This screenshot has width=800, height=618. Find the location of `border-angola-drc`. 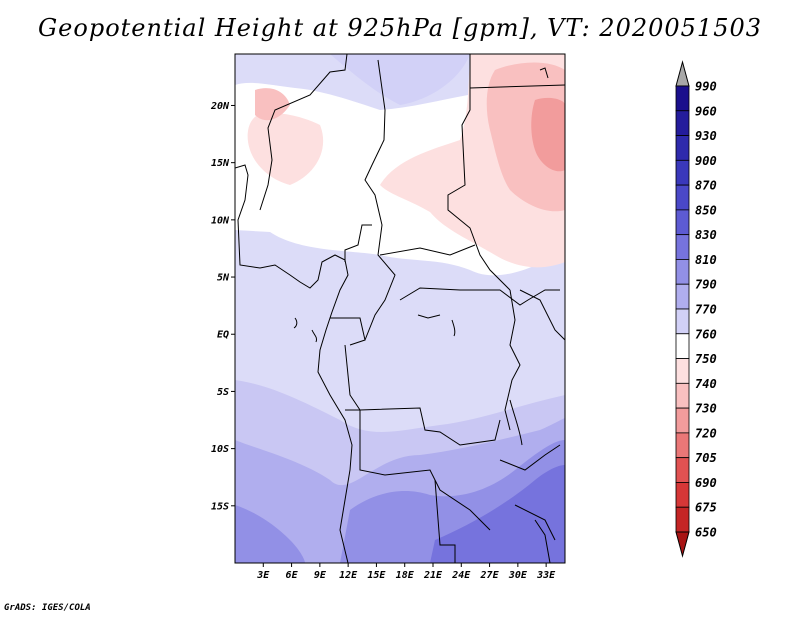

border-angola-drc is located at coordinates (430, 426).